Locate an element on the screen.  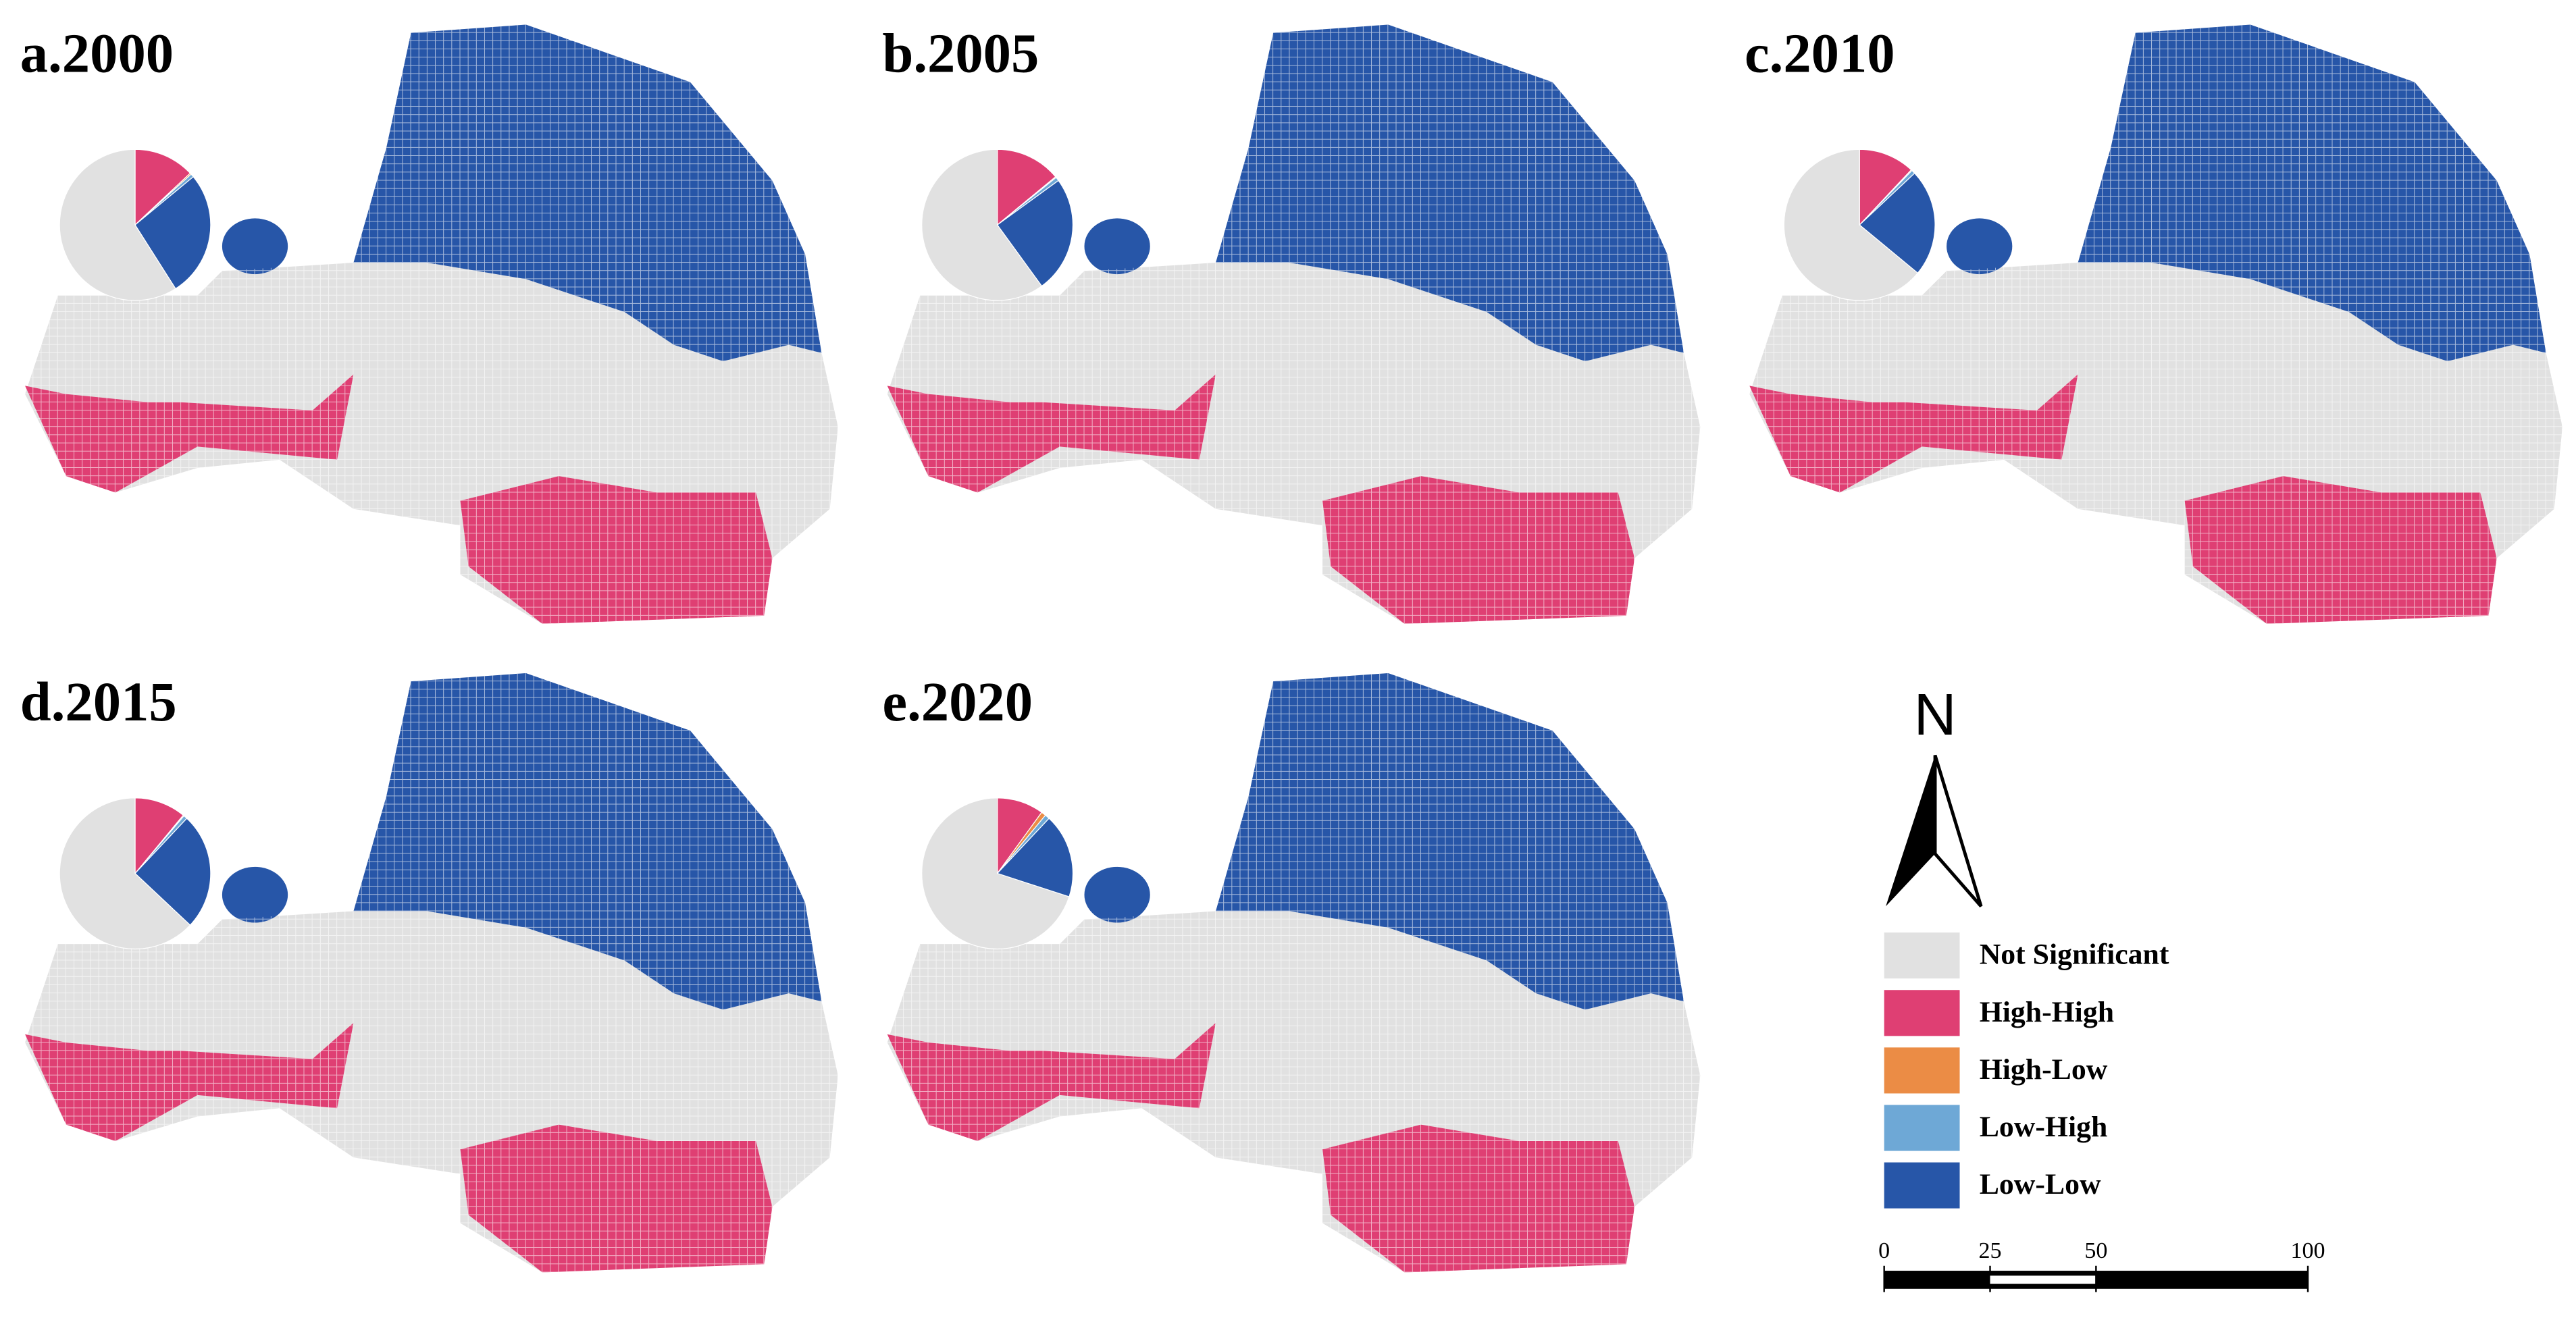
legend-label: Not Significant is located at coordinates (2074, 955).